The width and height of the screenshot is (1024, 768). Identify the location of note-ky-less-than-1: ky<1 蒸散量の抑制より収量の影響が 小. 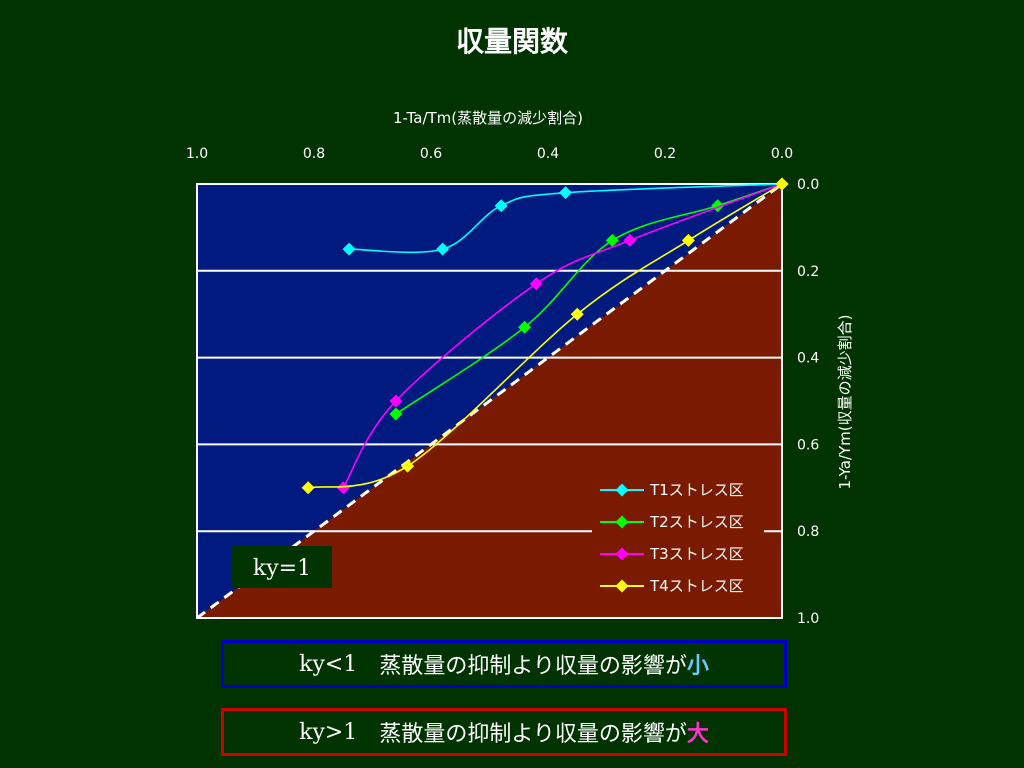
(504, 664).